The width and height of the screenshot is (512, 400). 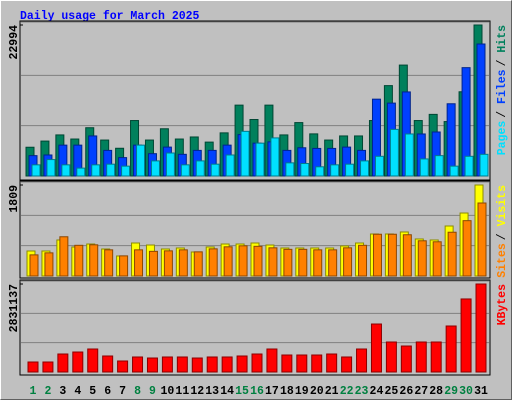 I want to click on legend: Pages / Files / Hits, so click(x=502, y=90).